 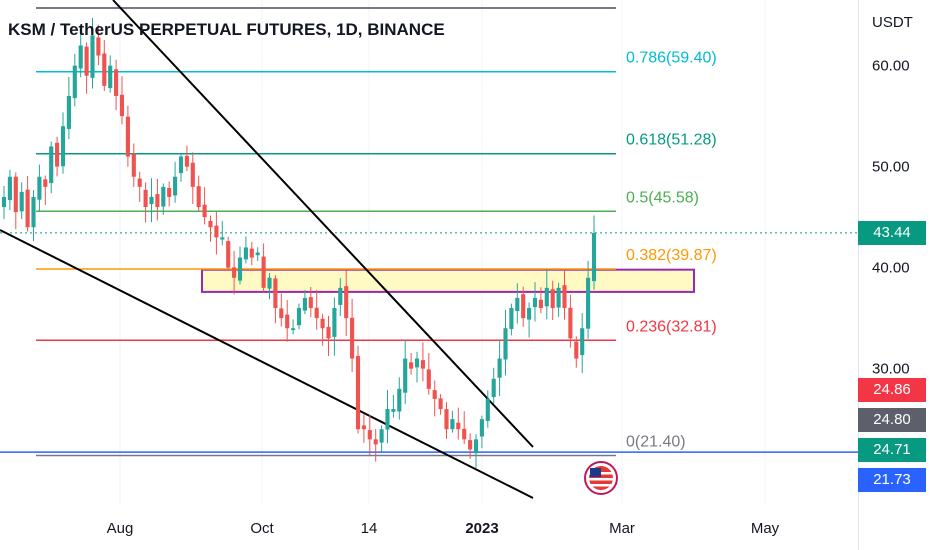 I want to click on last-price-badge: 43.44, so click(x=892, y=233).